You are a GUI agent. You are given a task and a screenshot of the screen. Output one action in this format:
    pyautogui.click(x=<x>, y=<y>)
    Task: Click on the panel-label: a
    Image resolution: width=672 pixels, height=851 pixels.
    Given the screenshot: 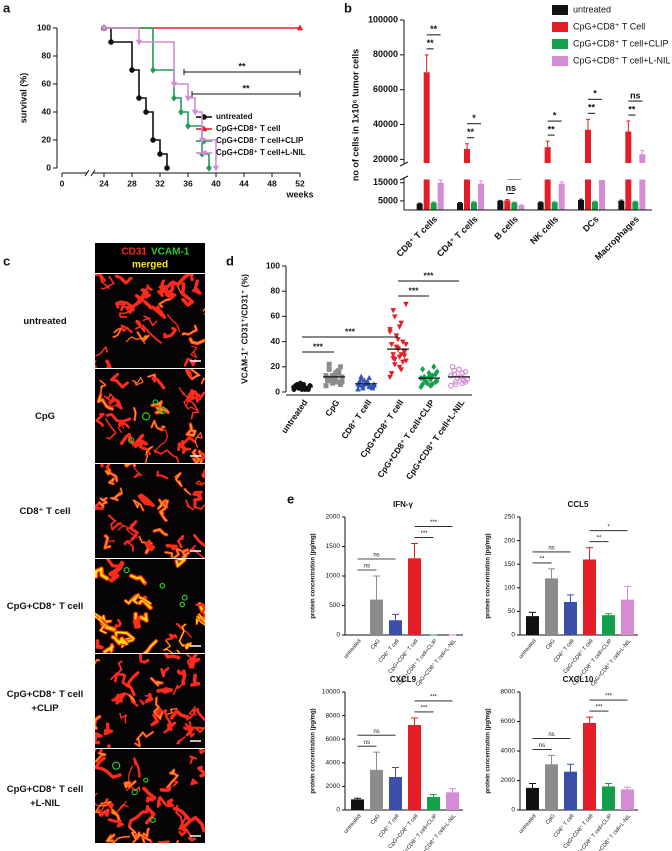 What is the action you would take?
    pyautogui.click(x=7, y=7)
    